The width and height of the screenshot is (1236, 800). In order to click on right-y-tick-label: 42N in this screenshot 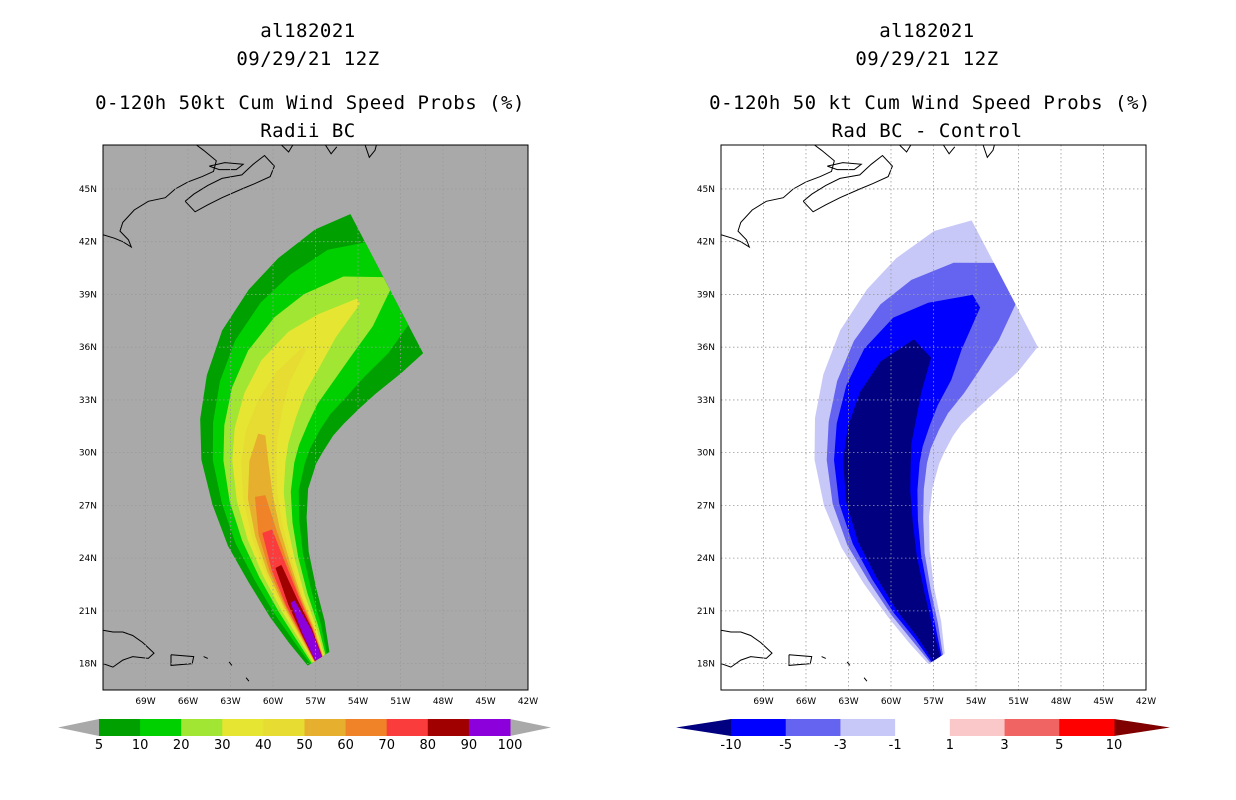, I will do `click(706, 243)`.